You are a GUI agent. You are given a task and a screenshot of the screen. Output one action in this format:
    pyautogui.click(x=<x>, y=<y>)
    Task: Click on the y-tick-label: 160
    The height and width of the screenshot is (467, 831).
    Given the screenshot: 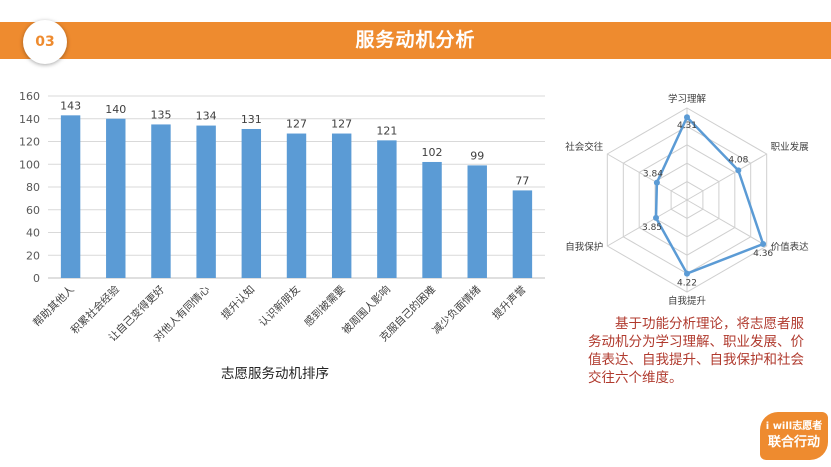 What is the action you would take?
    pyautogui.click(x=29, y=96)
    